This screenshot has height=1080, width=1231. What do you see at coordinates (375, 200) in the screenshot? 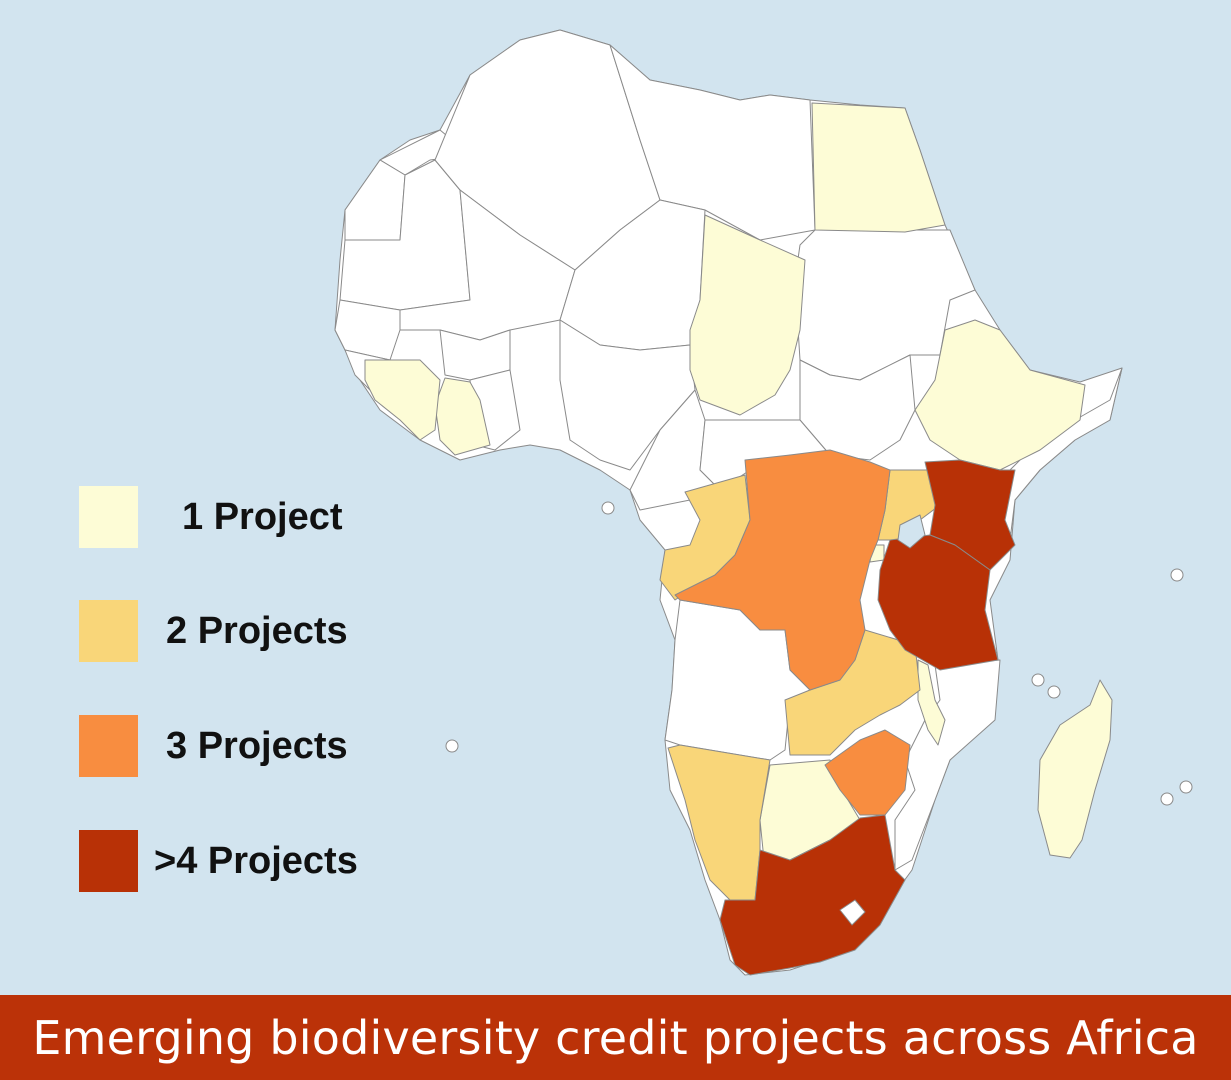
I see `western-sahara` at bounding box center [375, 200].